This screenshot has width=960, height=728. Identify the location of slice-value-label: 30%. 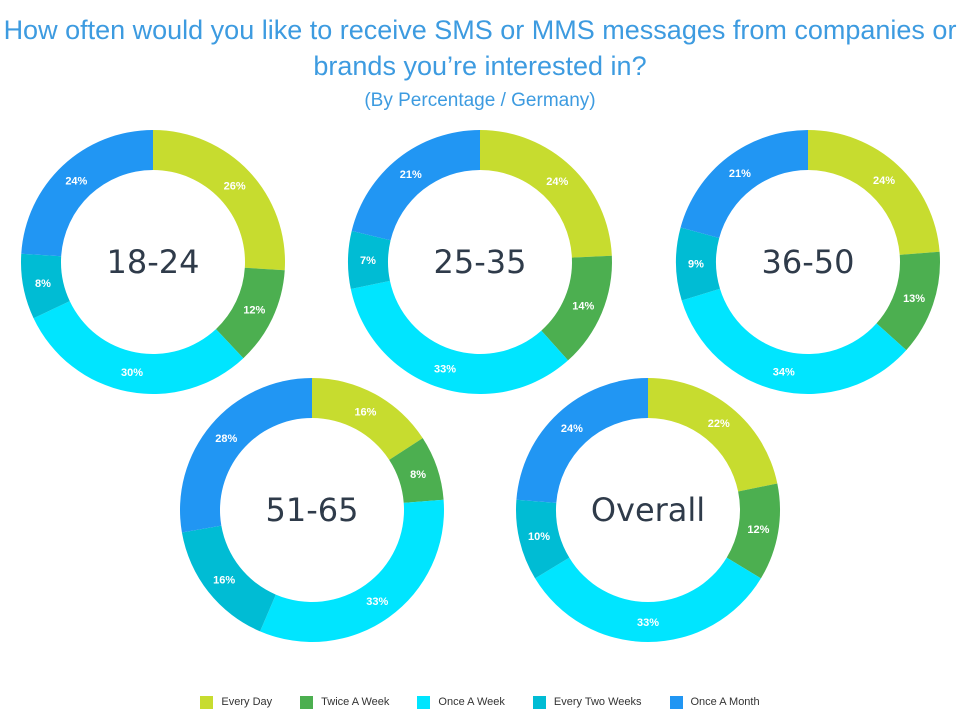
(132, 373).